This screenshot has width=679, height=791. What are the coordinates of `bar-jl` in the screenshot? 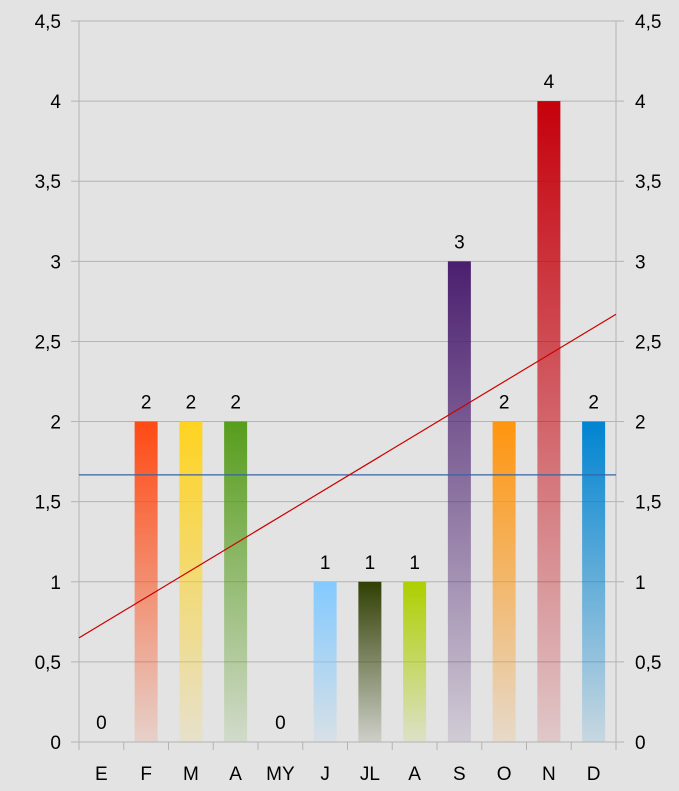 It's located at (369, 662).